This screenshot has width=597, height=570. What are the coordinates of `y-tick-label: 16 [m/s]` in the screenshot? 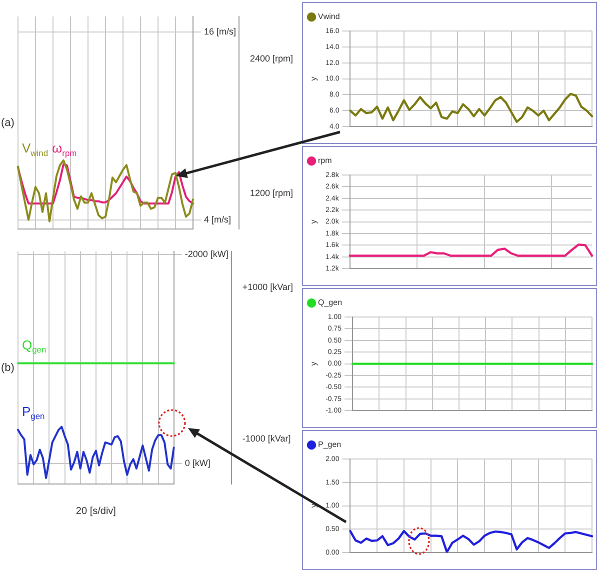 It's located at (220, 31).